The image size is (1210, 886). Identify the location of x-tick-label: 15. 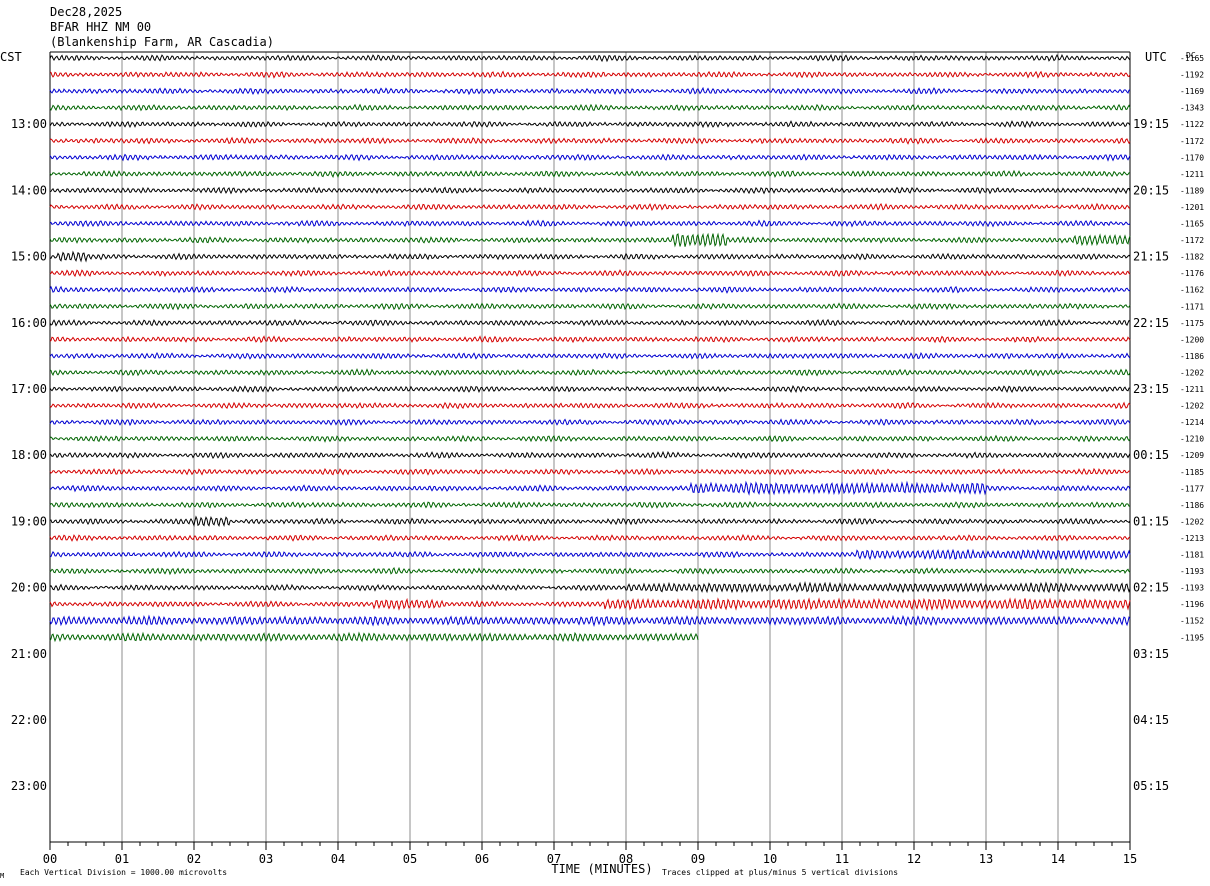
(1130, 859).